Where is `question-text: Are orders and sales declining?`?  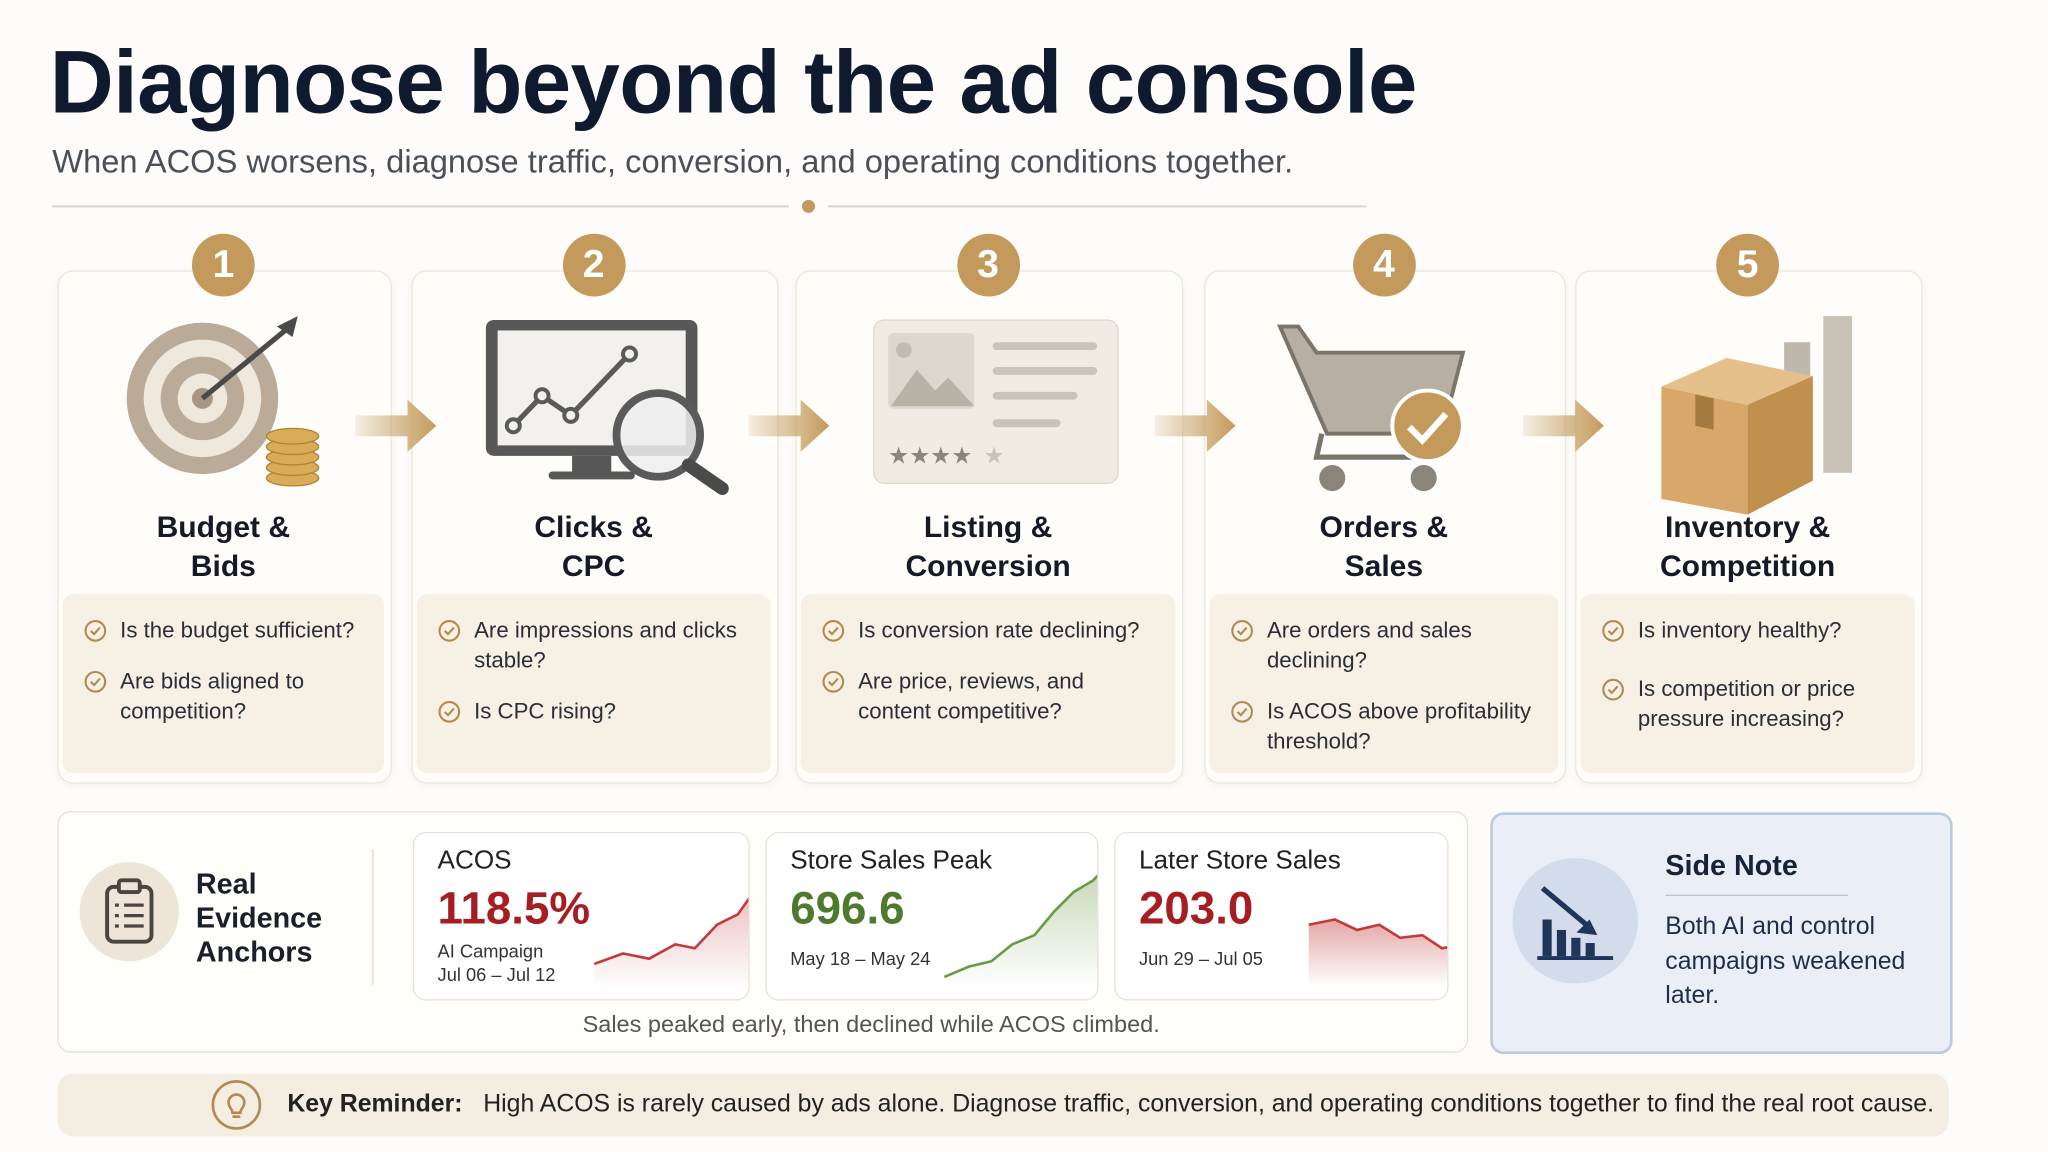 question-text: Are orders and sales declining? is located at coordinates (1369, 645).